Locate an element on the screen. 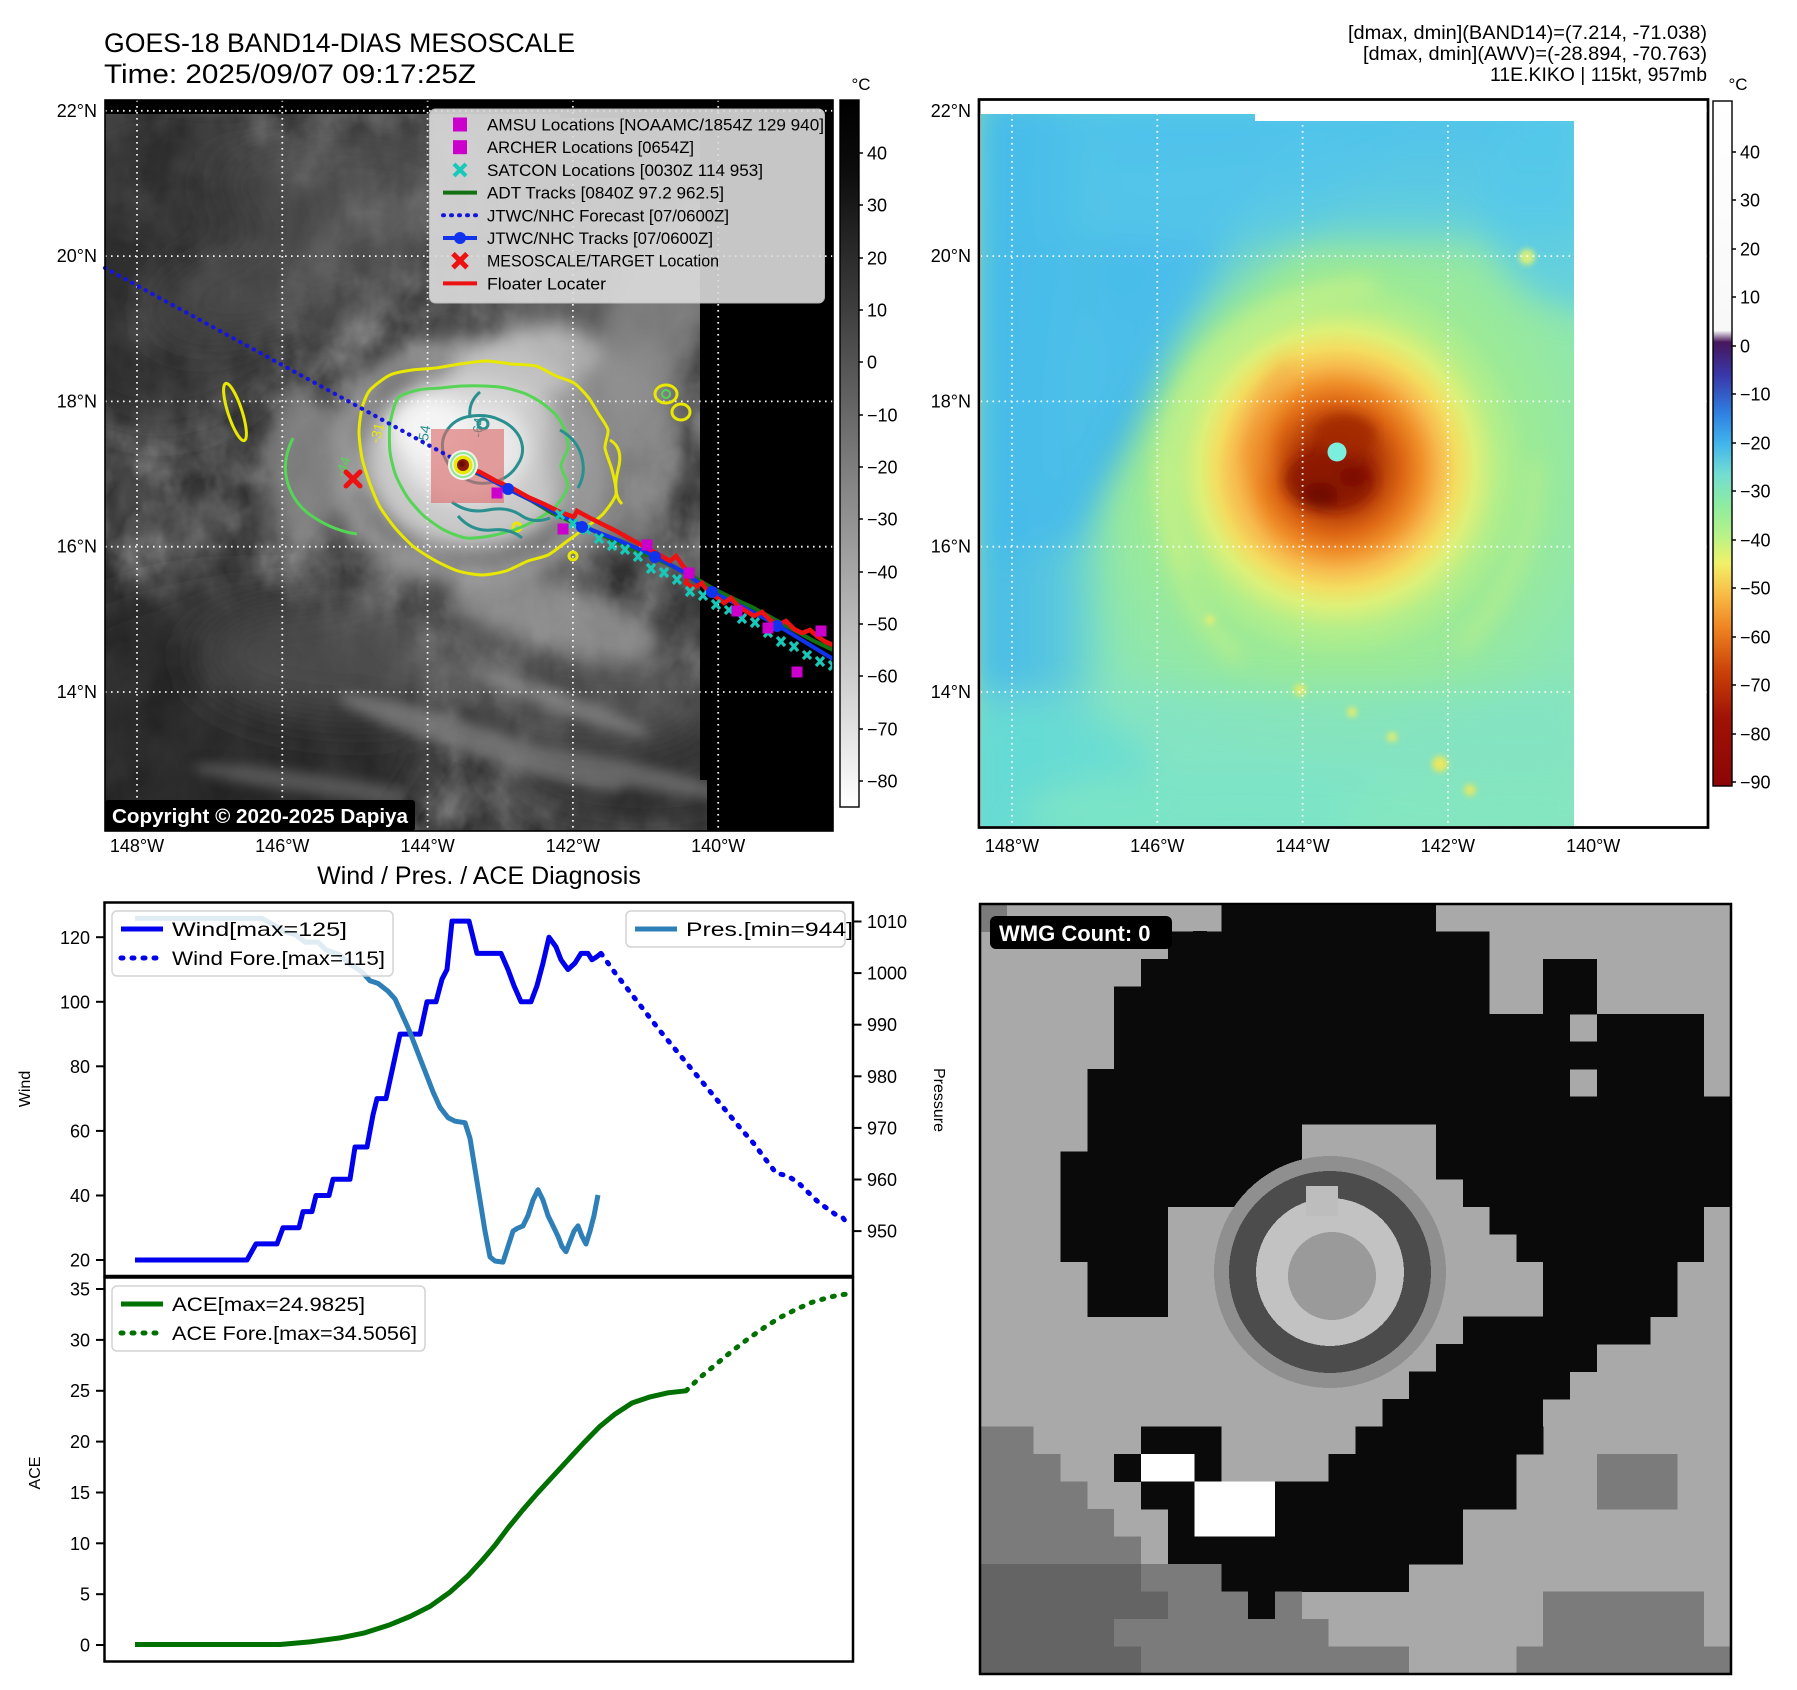 The width and height of the screenshot is (1797, 1690). svg-text: 60 is located at coordinates (80, 1131).